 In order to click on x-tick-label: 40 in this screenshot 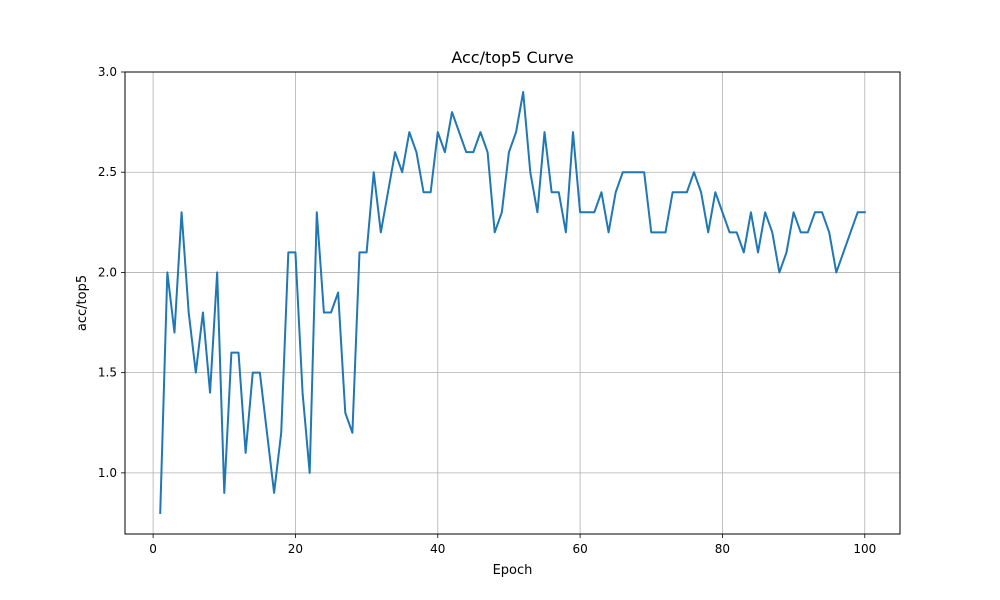, I will do `click(437, 549)`.